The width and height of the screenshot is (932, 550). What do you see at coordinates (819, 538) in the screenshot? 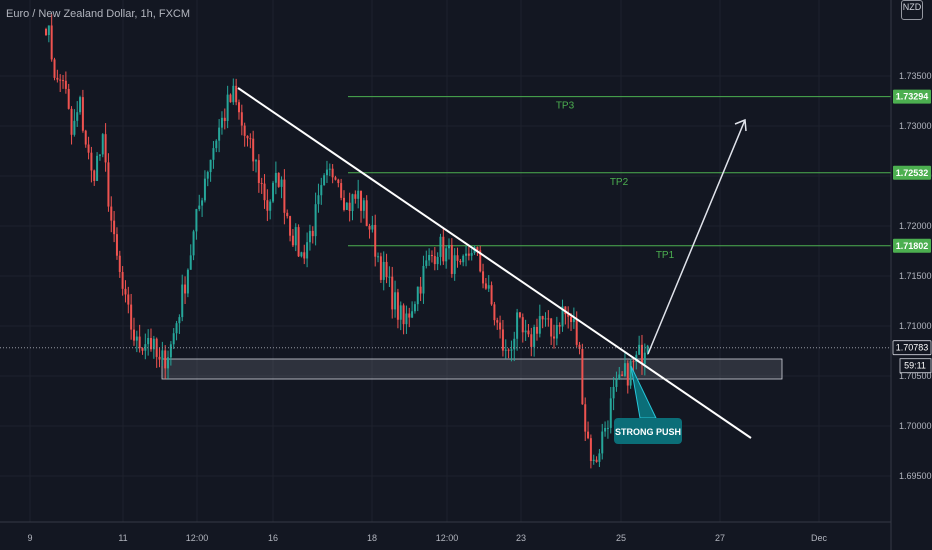
I see `time-tick-label: Dec` at bounding box center [819, 538].